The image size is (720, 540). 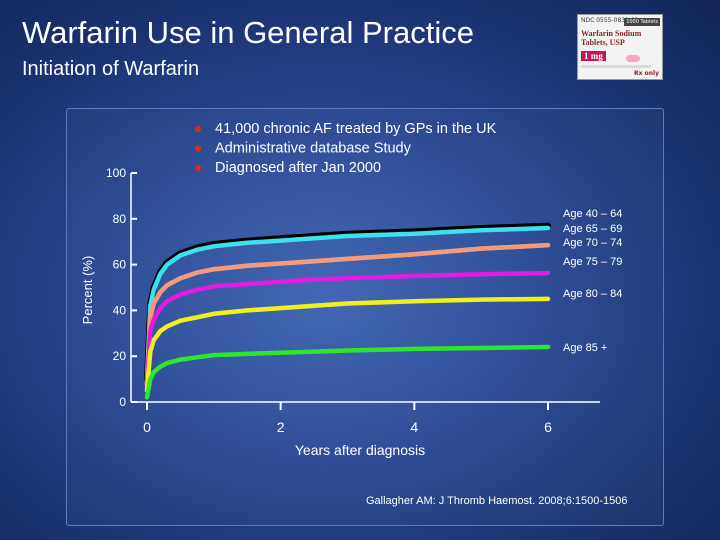 I want to click on product-name-line1: Warfarin Sodium, so click(x=611, y=33).